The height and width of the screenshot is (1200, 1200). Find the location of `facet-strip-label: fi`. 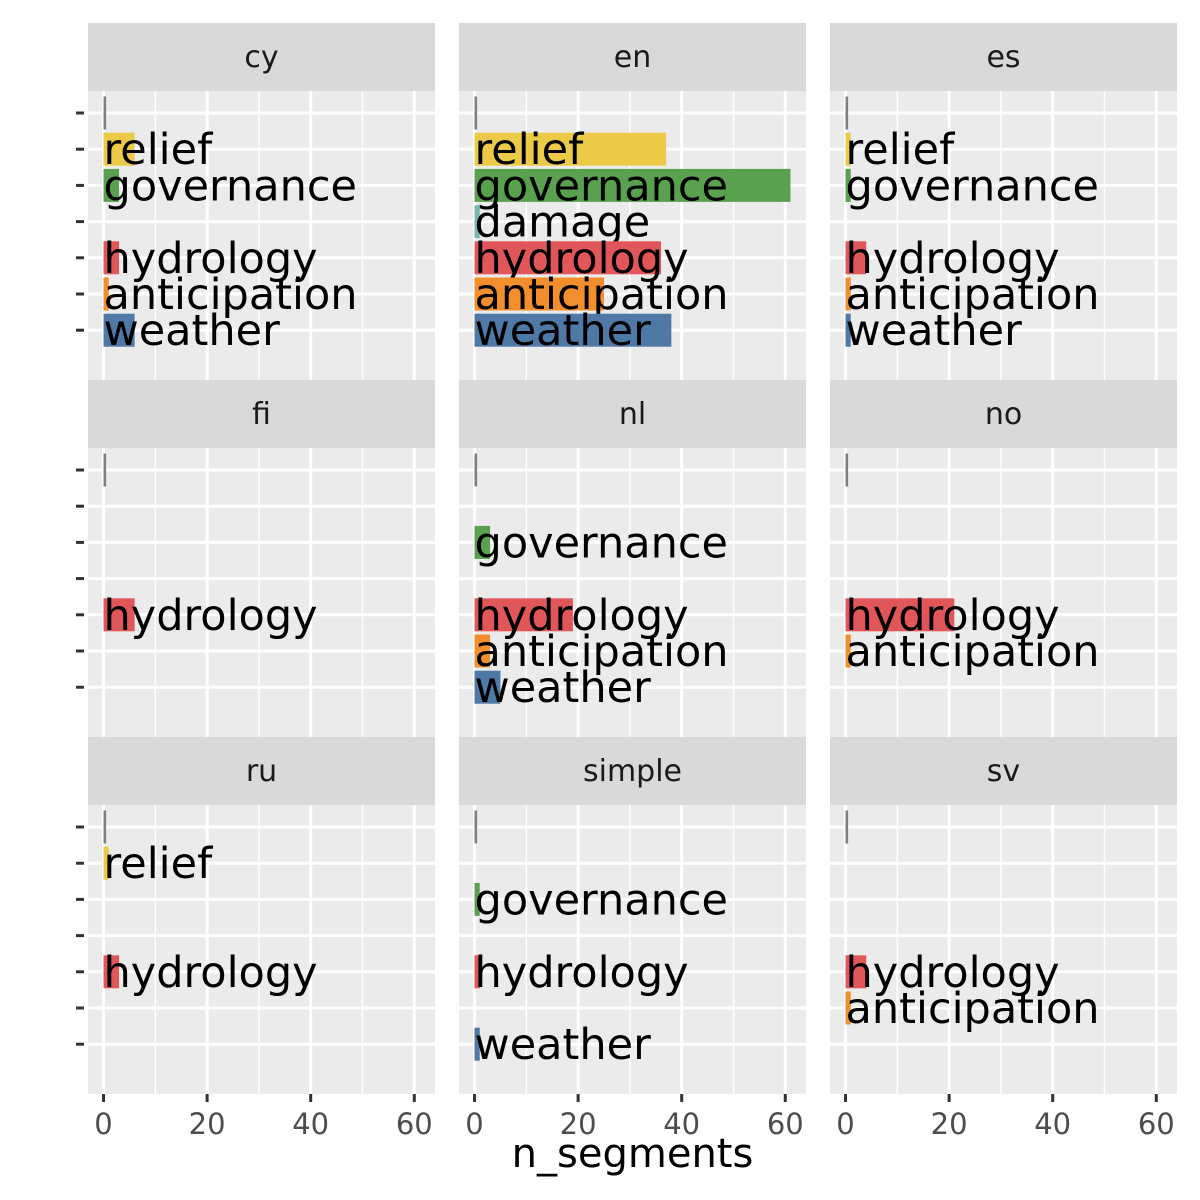

facet-strip-label: fi is located at coordinates (261, 414).